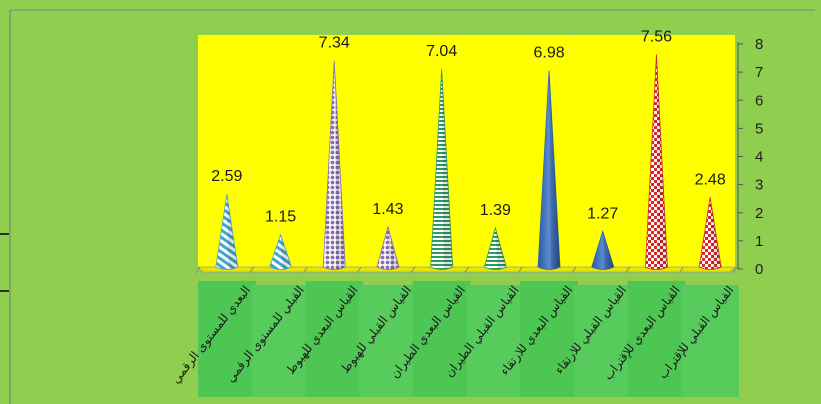  What do you see at coordinates (759, 44) in the screenshot?
I see `y-tick-label: 8` at bounding box center [759, 44].